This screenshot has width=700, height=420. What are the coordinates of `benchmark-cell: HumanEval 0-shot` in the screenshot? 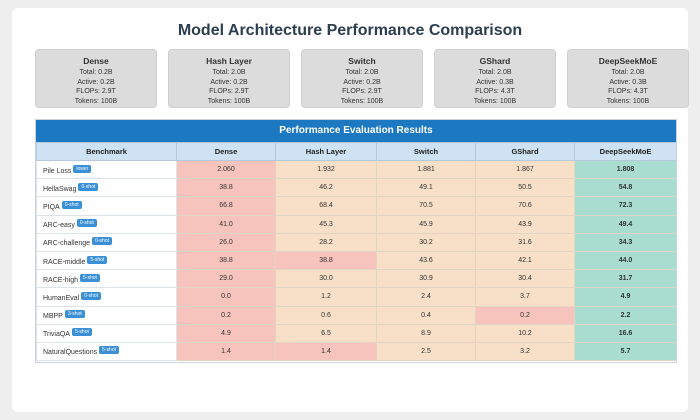 It's located at (106, 297).